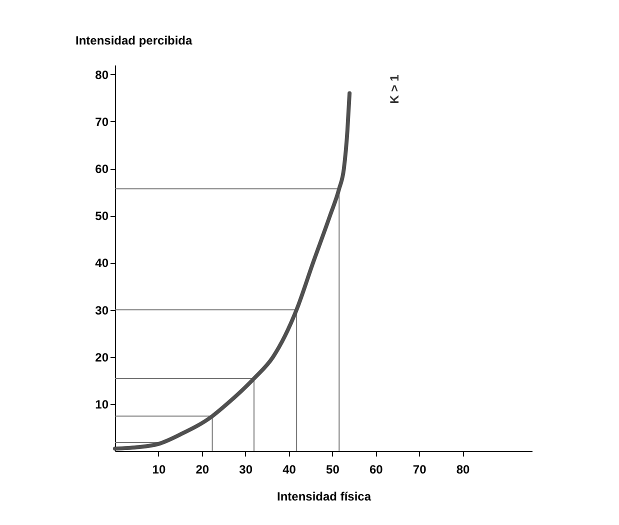 The width and height of the screenshot is (619, 525). Describe the element at coordinates (463, 469) in the screenshot. I see `x-tick-label: 80` at that location.